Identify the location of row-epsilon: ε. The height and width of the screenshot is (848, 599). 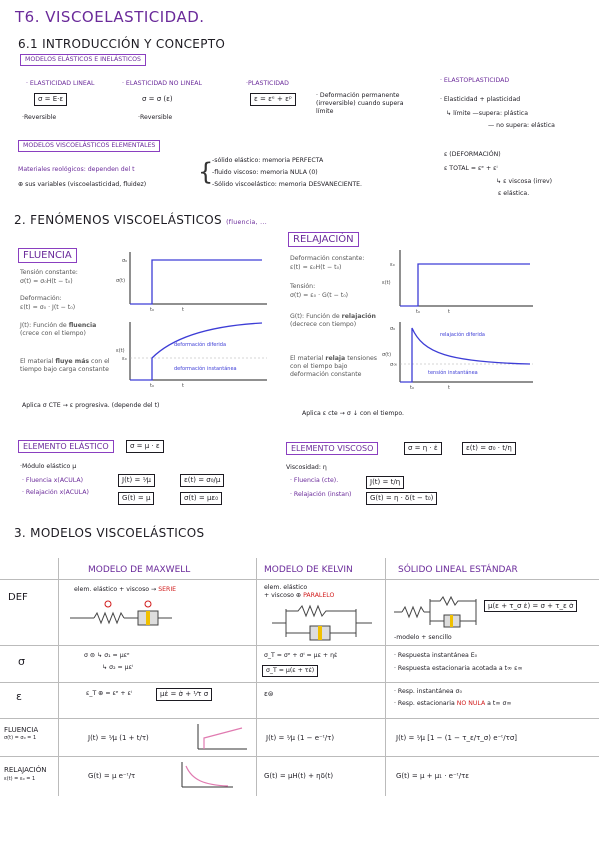
(19, 696).